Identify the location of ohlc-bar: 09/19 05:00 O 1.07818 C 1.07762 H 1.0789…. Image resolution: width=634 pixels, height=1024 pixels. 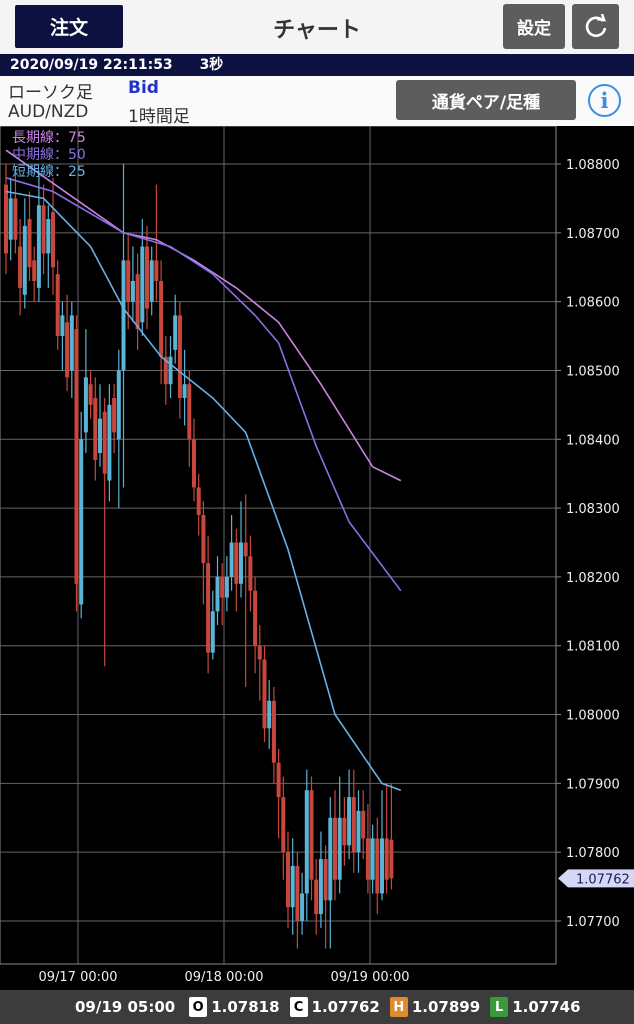
(317, 1007).